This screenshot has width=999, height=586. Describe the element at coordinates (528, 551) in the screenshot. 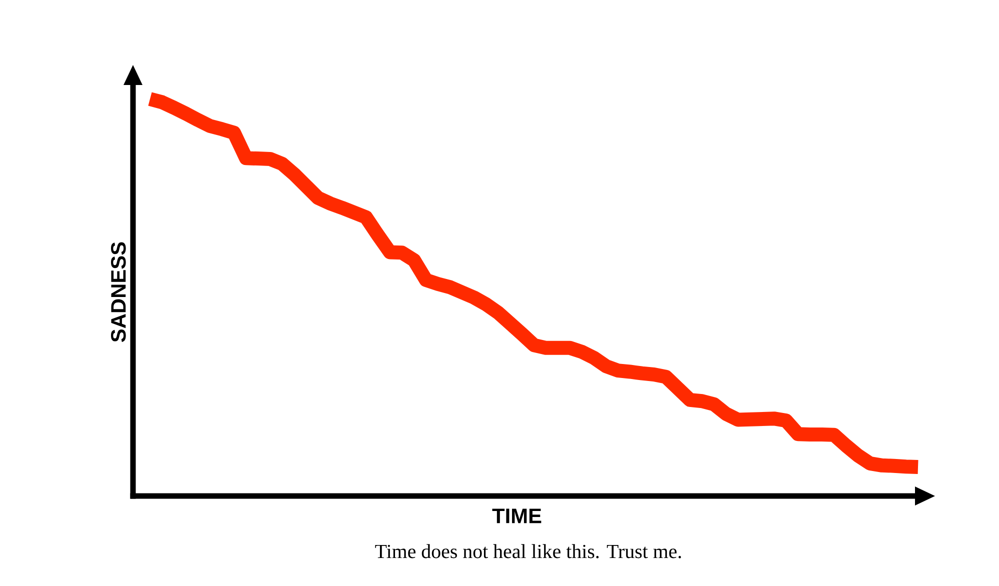

I see `text: Time does not heal like this. Trust me.` at that location.